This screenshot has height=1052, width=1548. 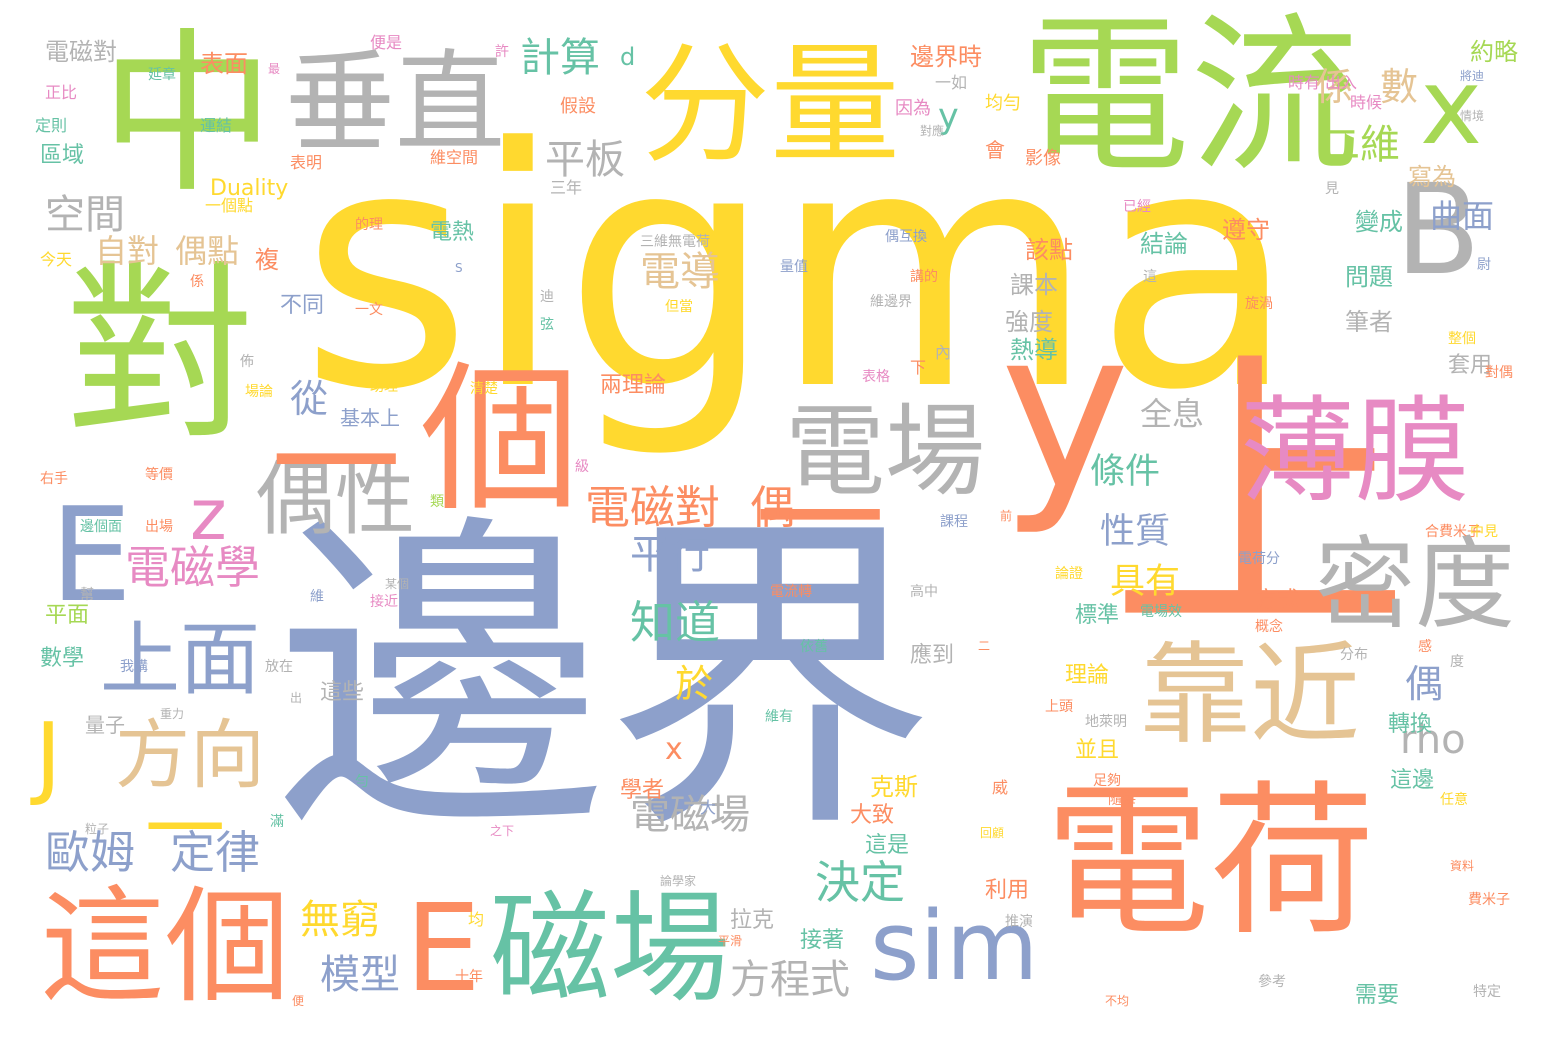 I want to click on cloud-word: 均勻, so click(x=1003, y=103).